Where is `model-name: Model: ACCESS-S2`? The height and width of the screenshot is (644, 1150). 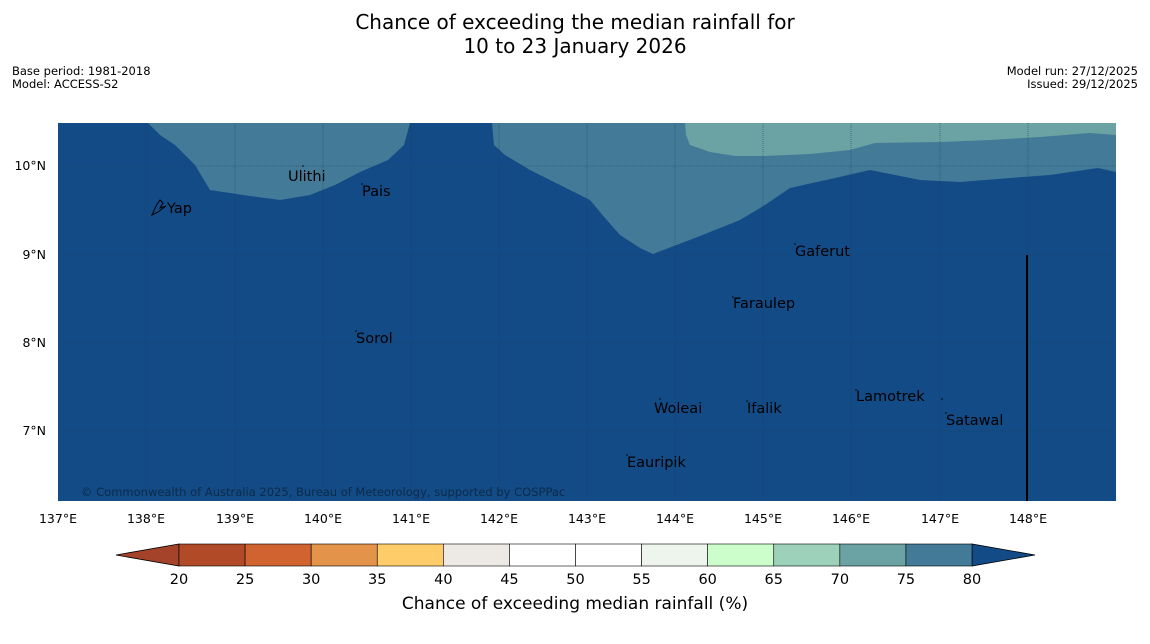
model-name: Model: ACCESS-S2 is located at coordinates (65, 84).